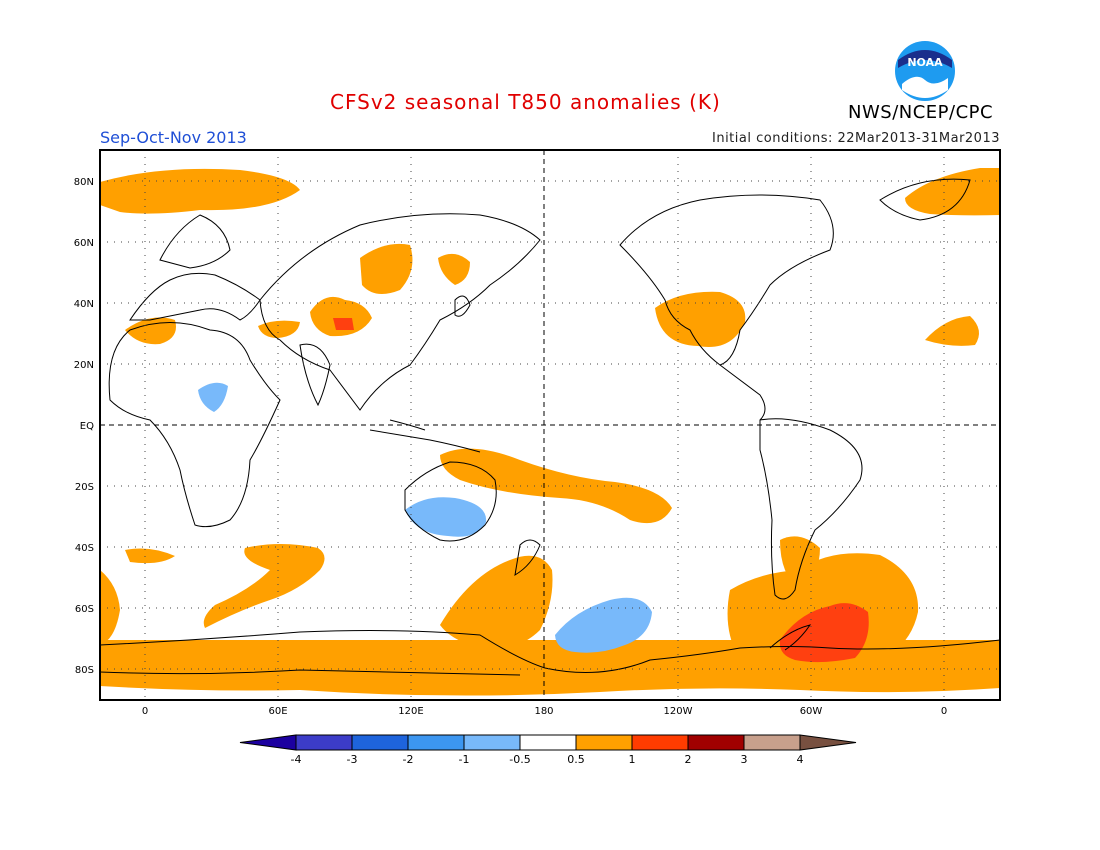  I want to click on lat-label: EQ, so click(87, 426).